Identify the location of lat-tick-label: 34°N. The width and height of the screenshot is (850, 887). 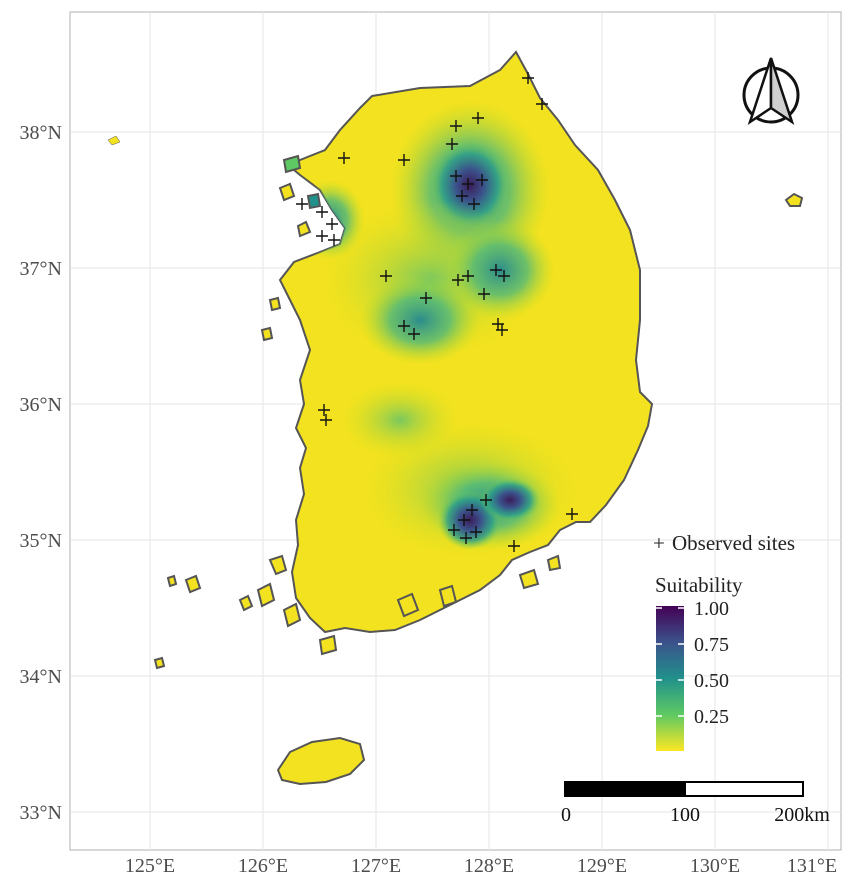
(41, 677).